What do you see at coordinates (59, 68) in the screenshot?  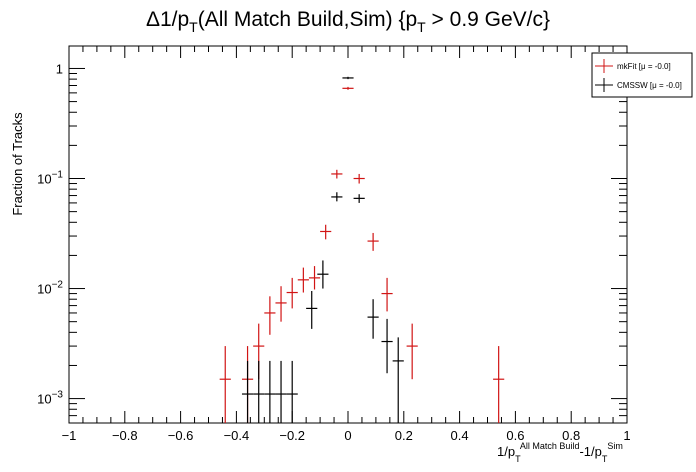 I see `y-tick-label: 1` at bounding box center [59, 68].